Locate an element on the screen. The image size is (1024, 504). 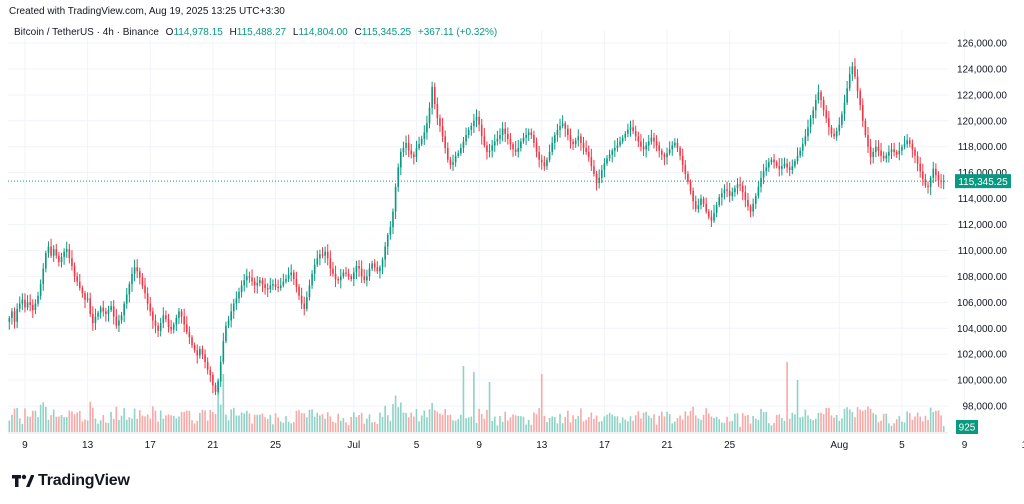
tradingview-brand: TradingView is located at coordinates (71, 481).